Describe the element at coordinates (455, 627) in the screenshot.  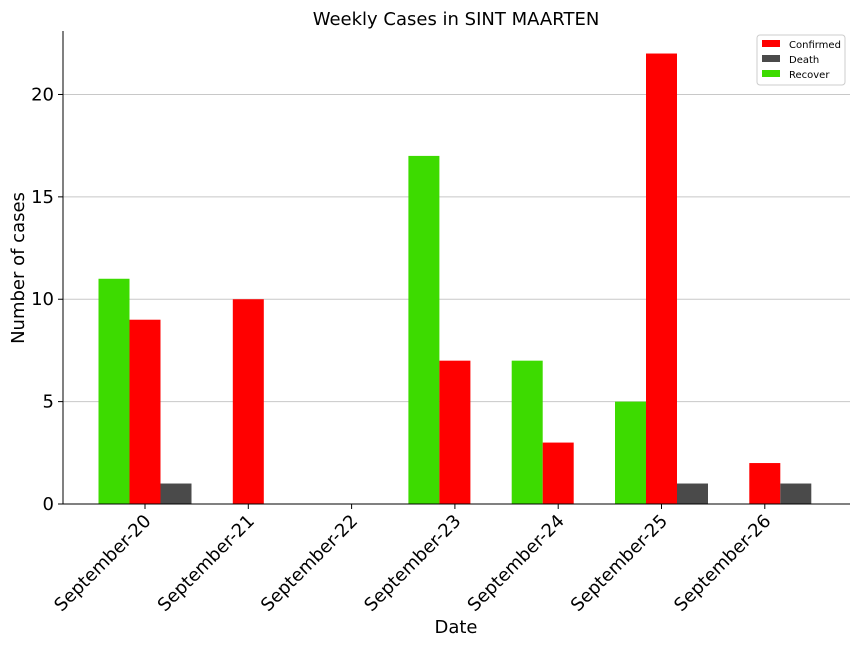
I see `x-axis-title: Date` at that location.